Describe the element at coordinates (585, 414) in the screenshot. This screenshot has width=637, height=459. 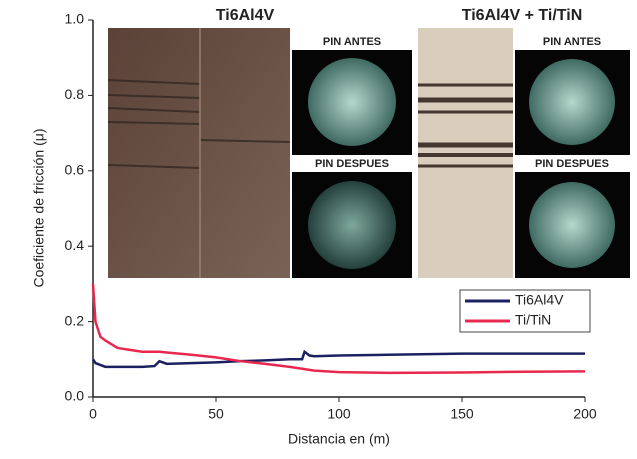
I see `x-tick-label: 200` at that location.